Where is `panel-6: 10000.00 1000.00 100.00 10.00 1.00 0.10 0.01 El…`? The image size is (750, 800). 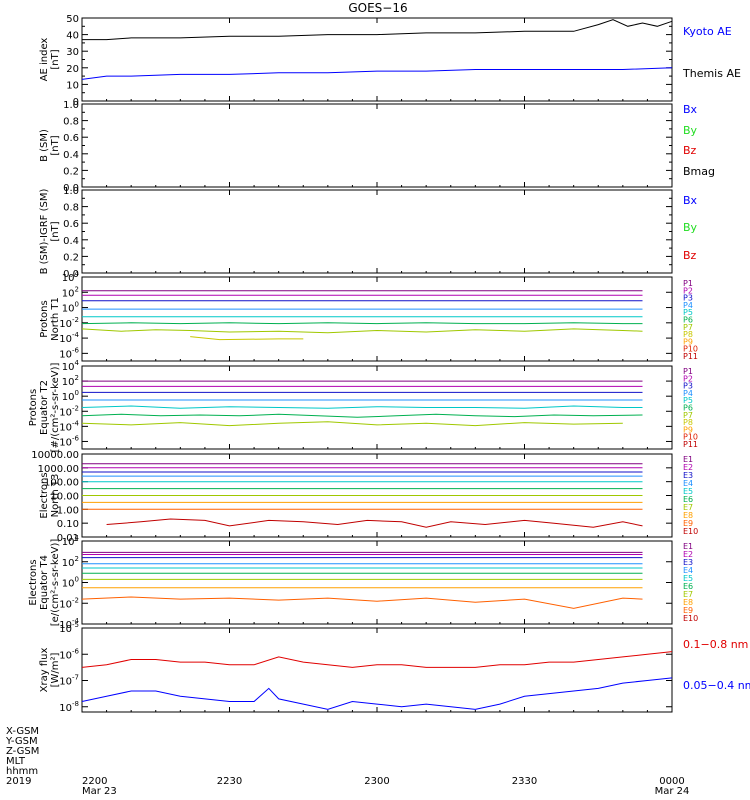 panel-6: 10000.00 1000.00 100.00 10.00 1.00 0.10 0.01 El… is located at coordinates (364, 497).